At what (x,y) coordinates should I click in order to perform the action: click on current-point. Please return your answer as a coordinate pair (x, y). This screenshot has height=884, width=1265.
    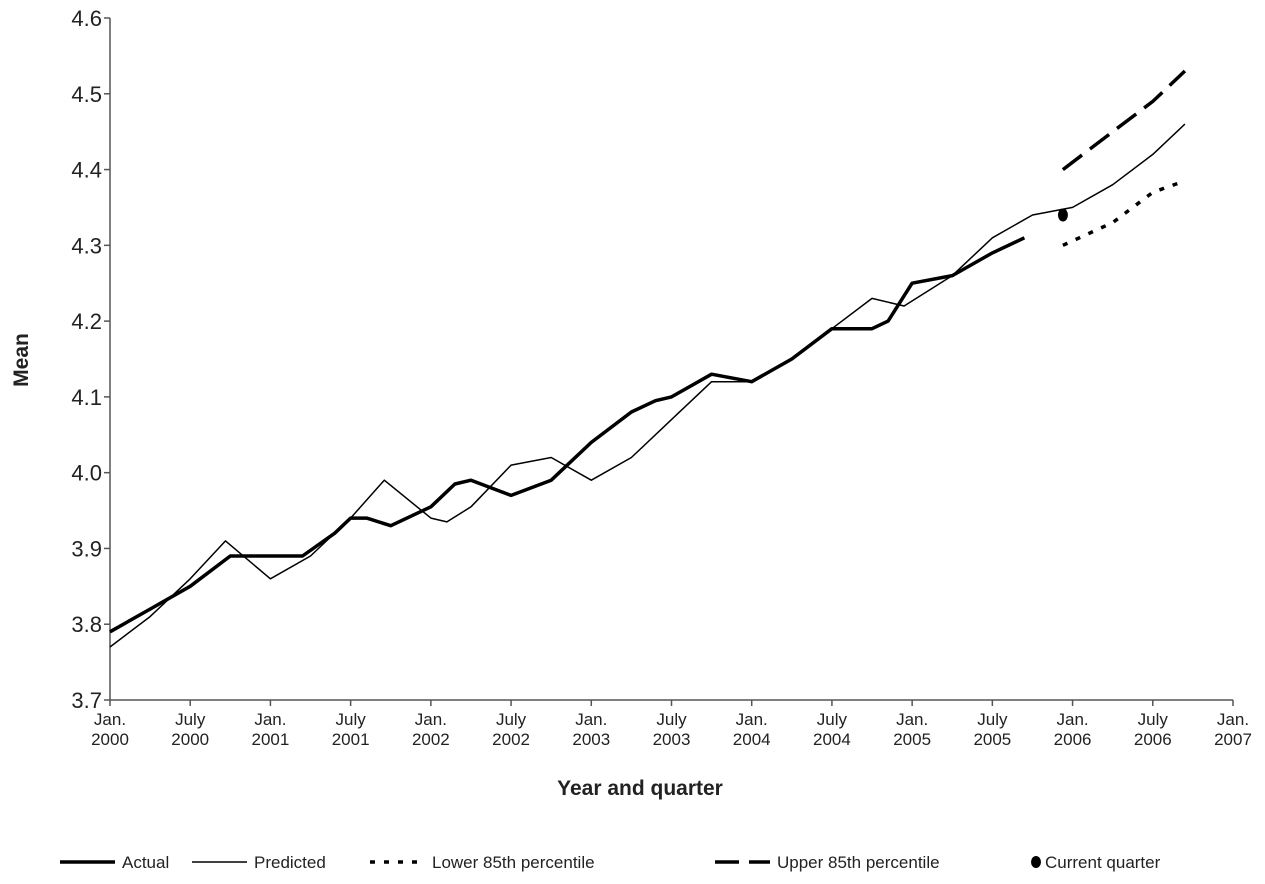
    Looking at the image, I should click on (1062, 215).